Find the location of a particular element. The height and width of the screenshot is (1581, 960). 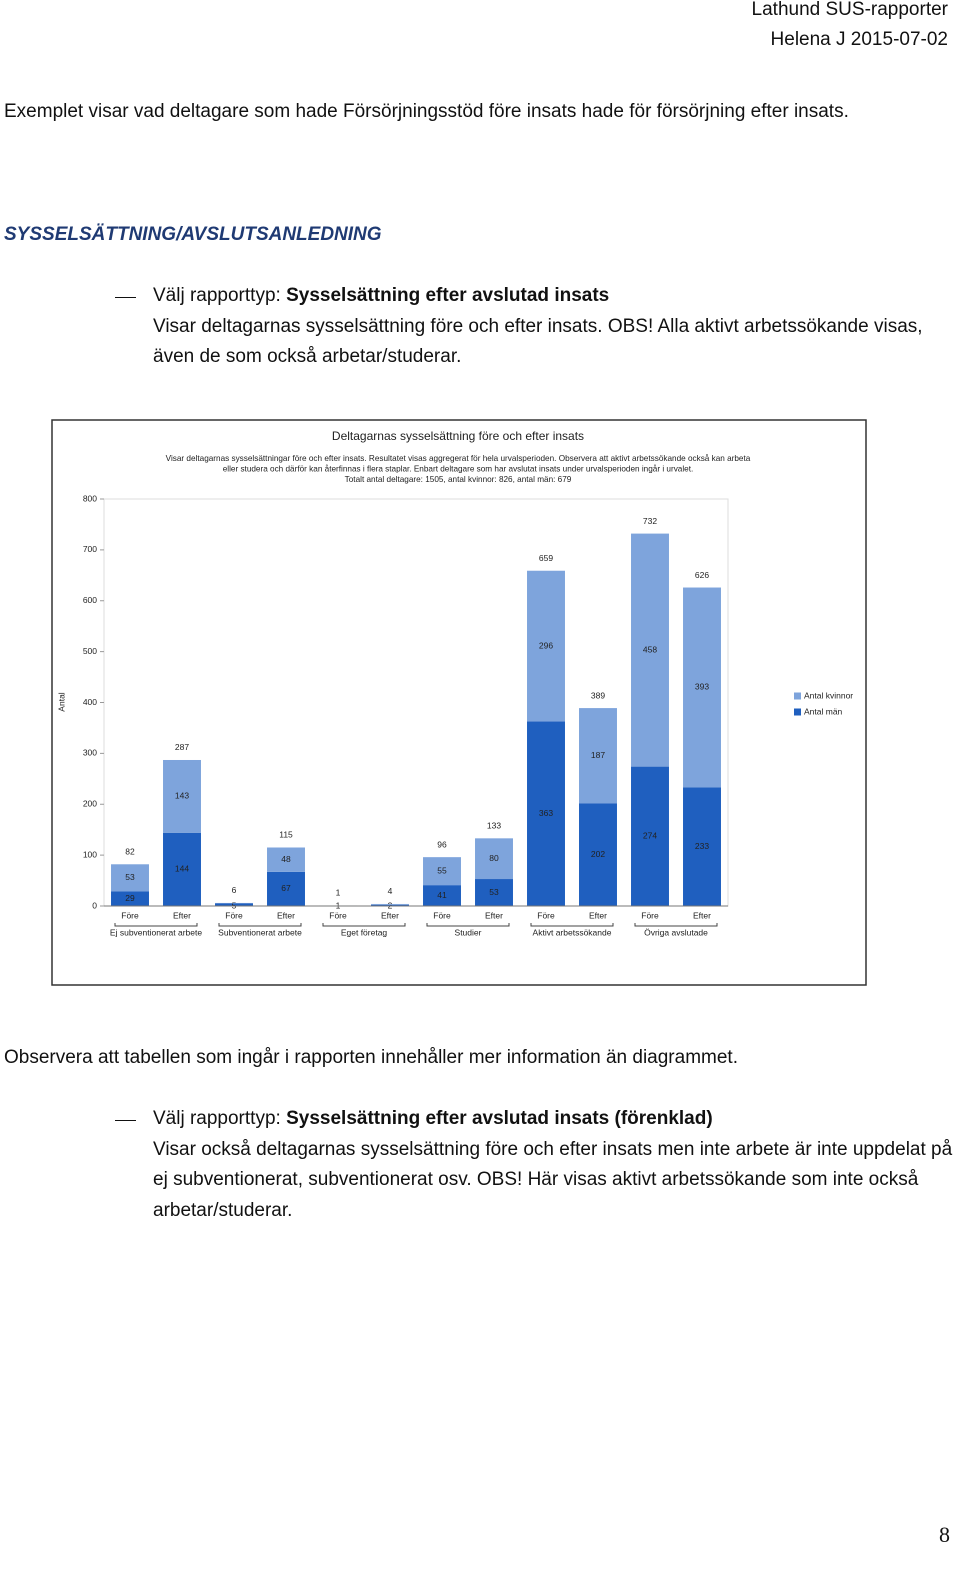

y-tick-label: 700 is located at coordinates (90, 549).